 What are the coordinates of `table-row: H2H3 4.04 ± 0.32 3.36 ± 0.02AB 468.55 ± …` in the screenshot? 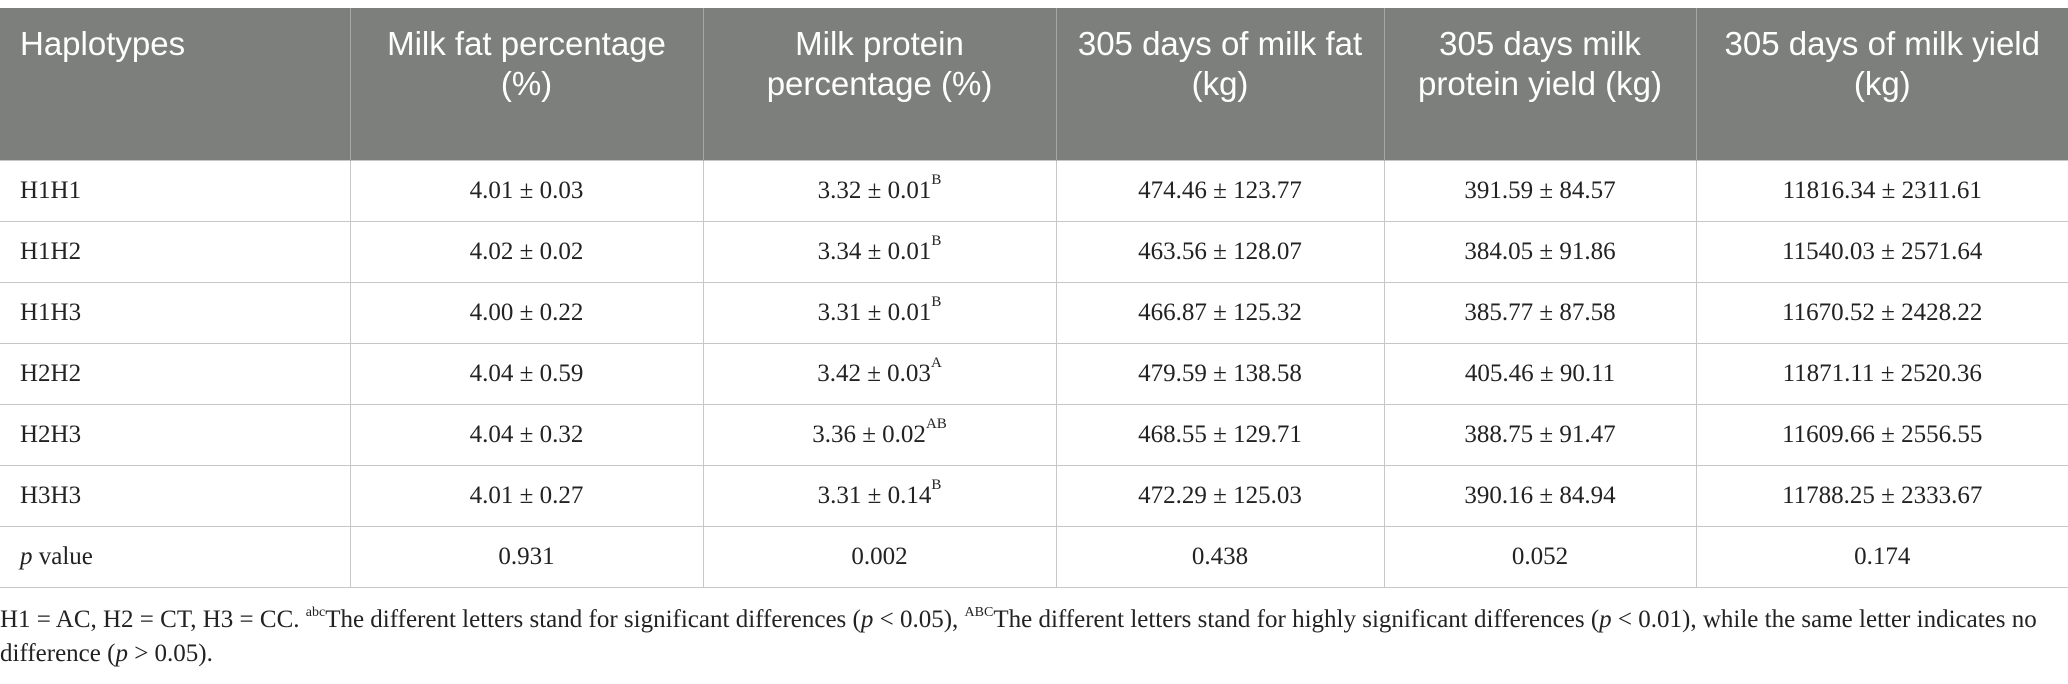 It's located at (1034, 434).